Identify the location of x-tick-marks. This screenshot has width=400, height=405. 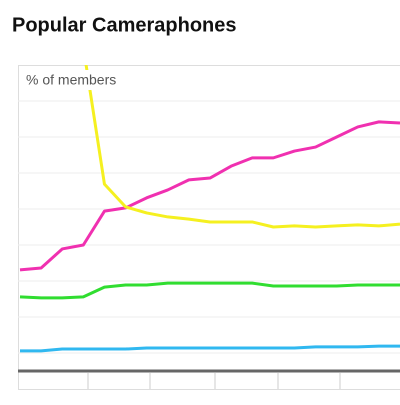
(214, 381).